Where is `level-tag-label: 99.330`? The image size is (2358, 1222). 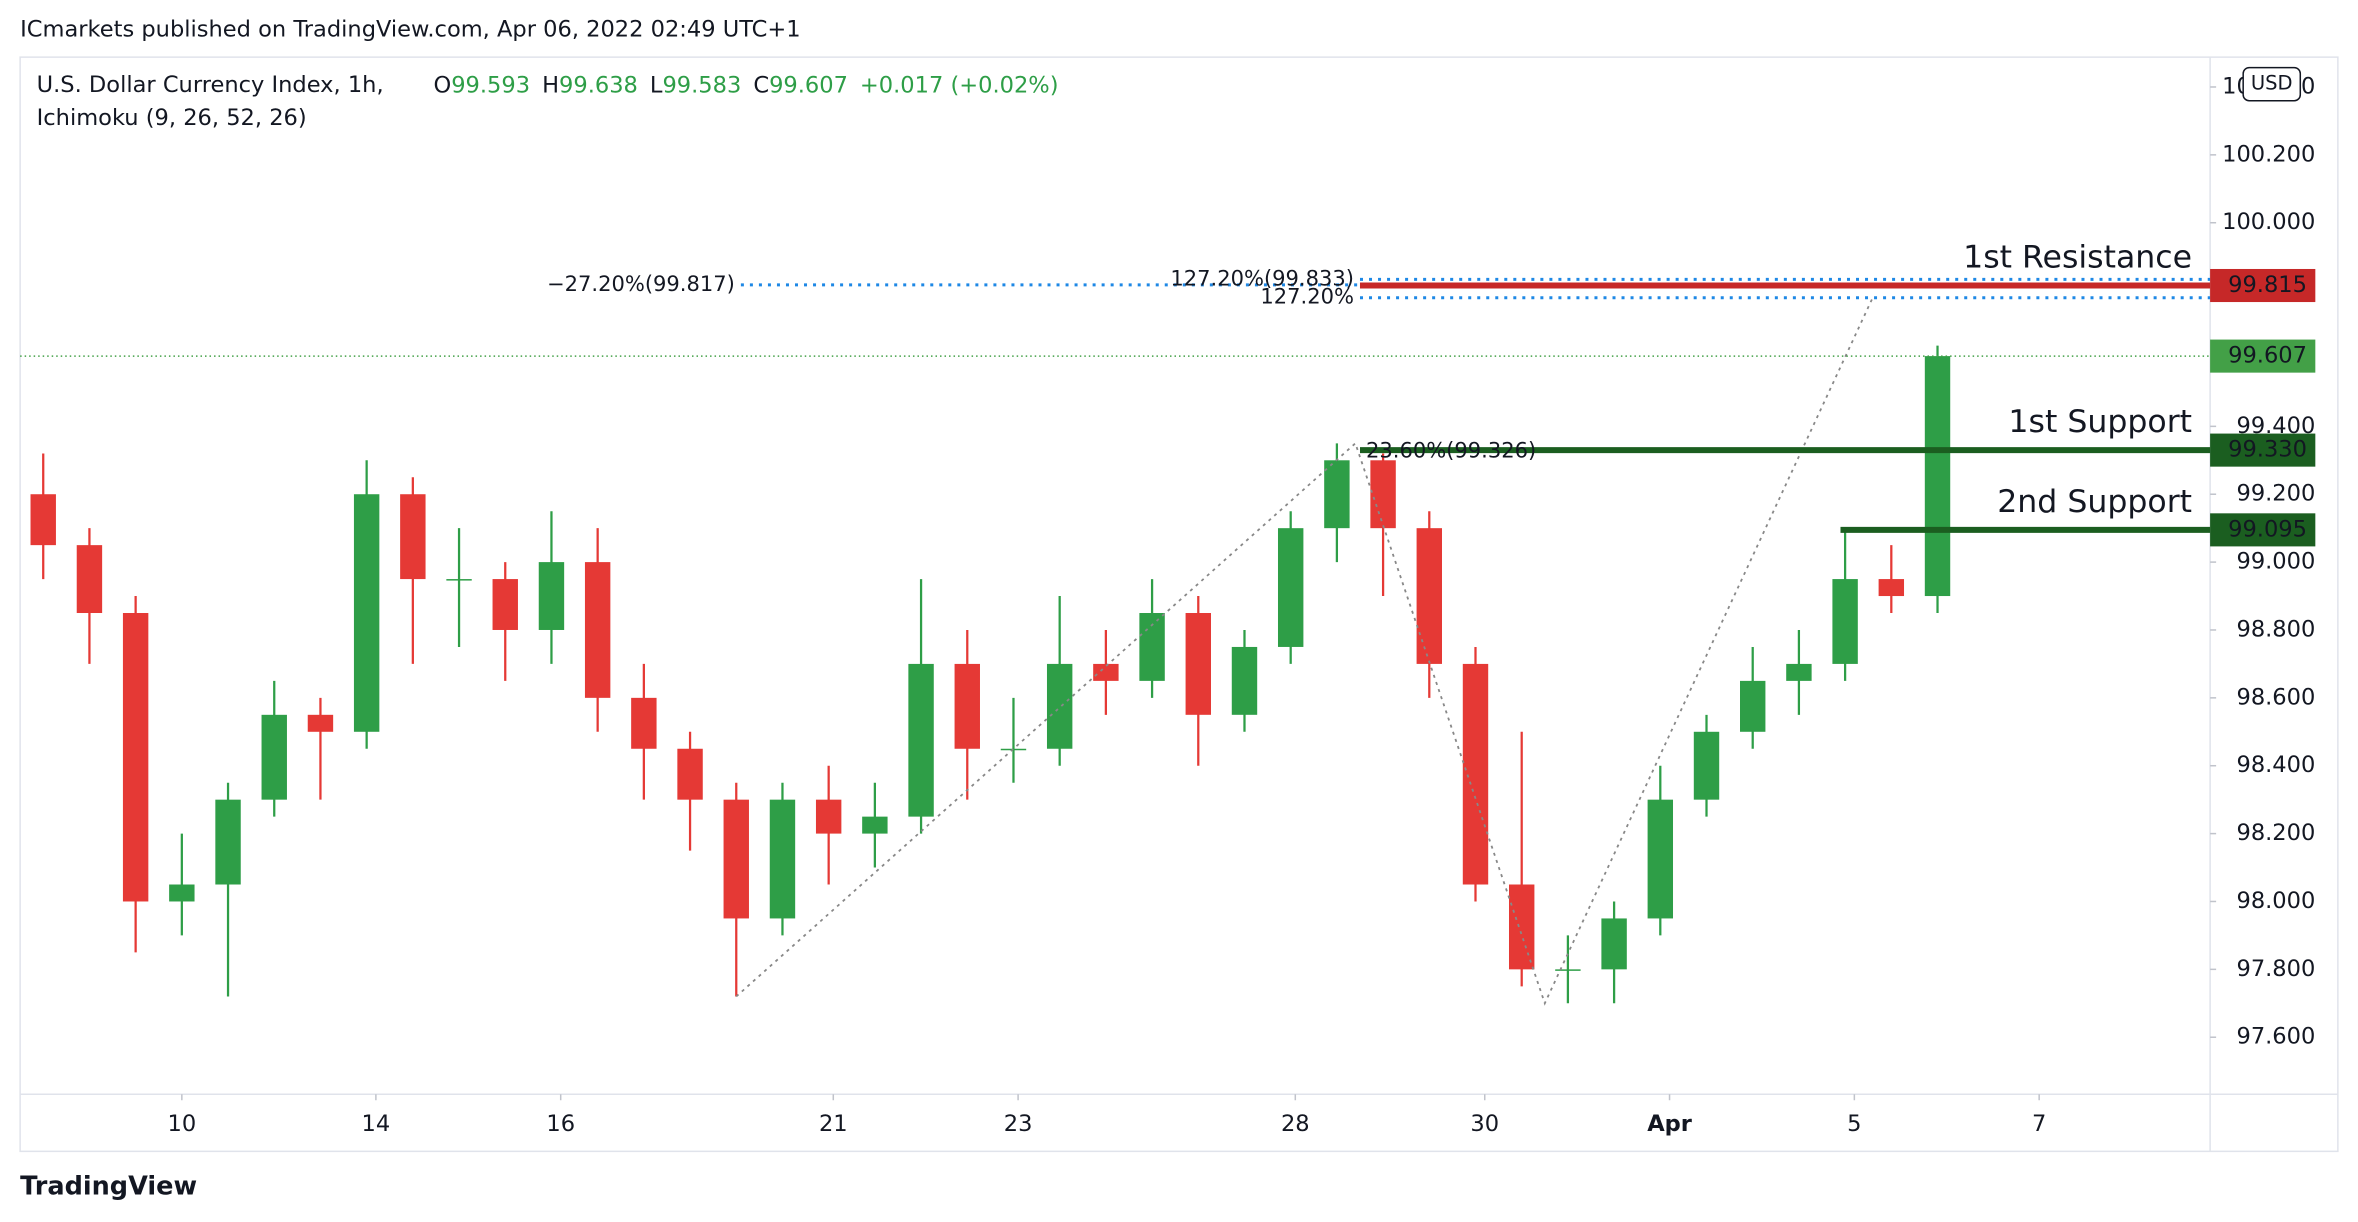 level-tag-label: 99.330 is located at coordinates (2267, 450).